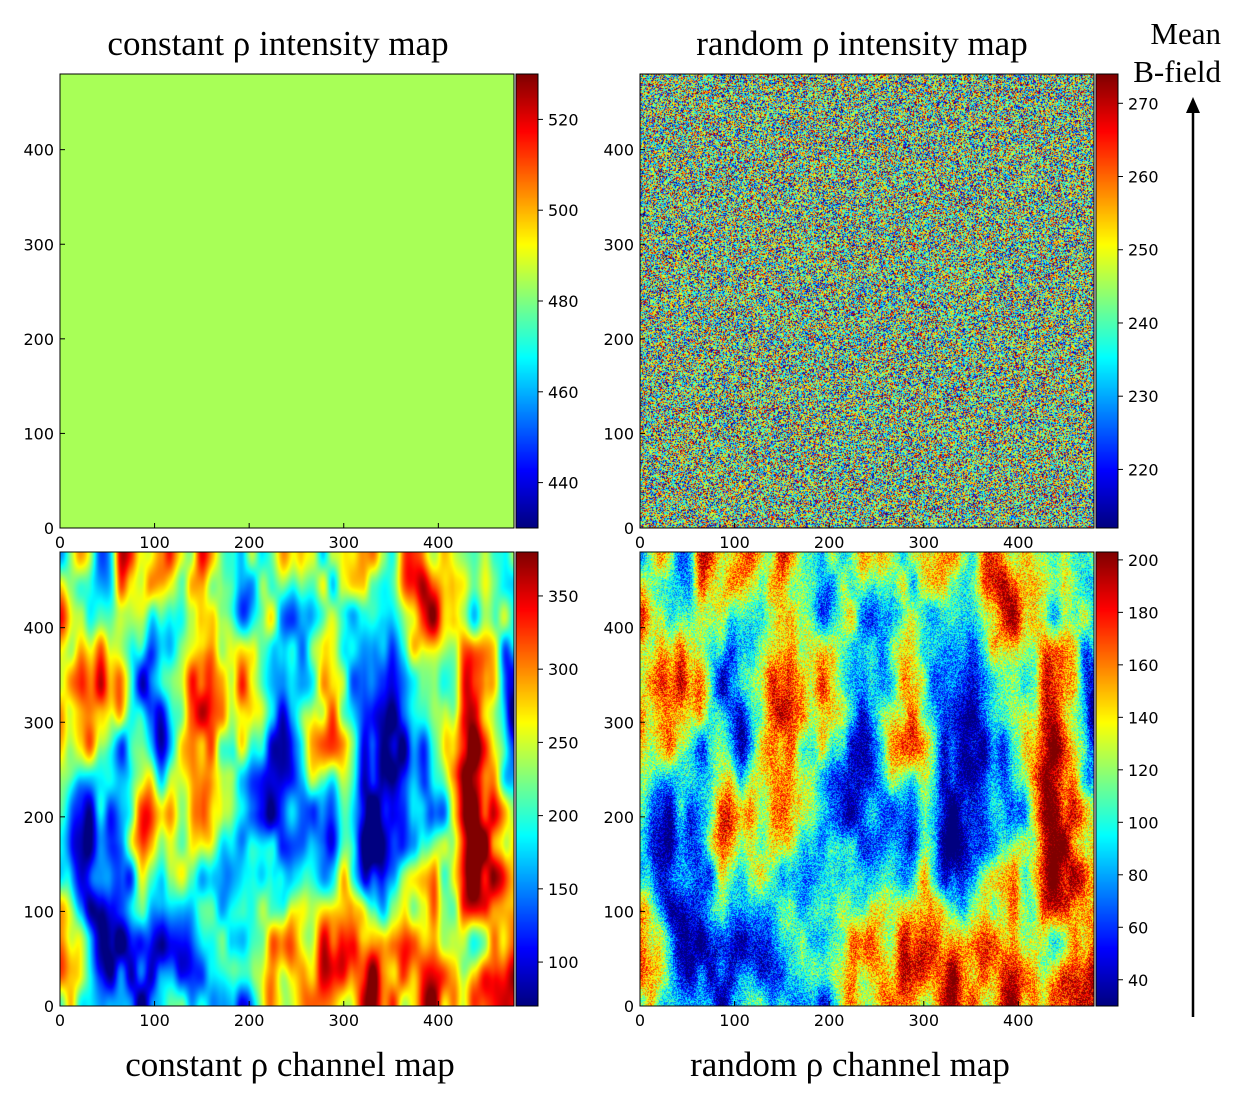  What do you see at coordinates (563, 119) in the screenshot?
I see `colorbar-tick-label: 520` at bounding box center [563, 119].